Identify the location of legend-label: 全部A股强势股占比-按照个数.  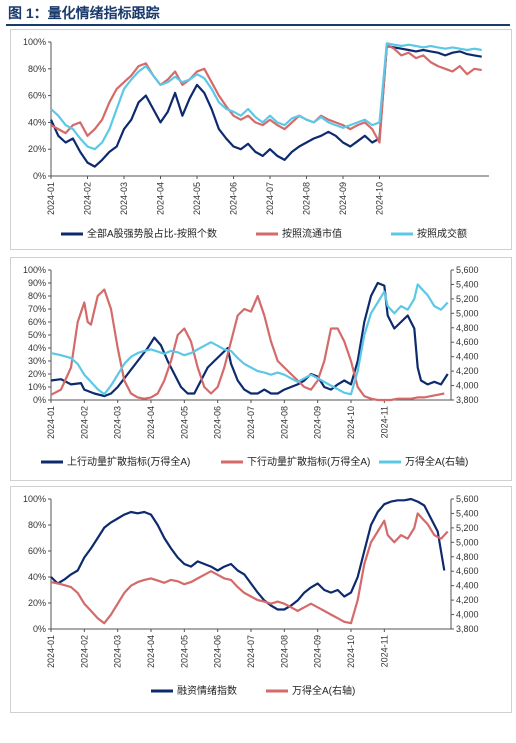
(152, 233).